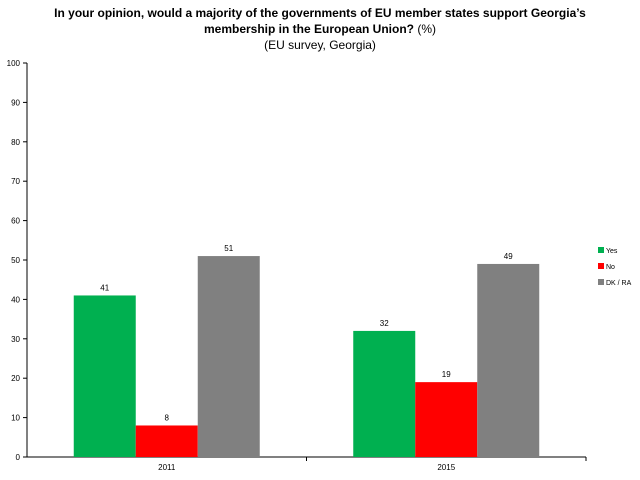 This screenshot has height=480, width=640. I want to click on chart-title-line2-bold: membership in the European Union?, so click(309, 29).